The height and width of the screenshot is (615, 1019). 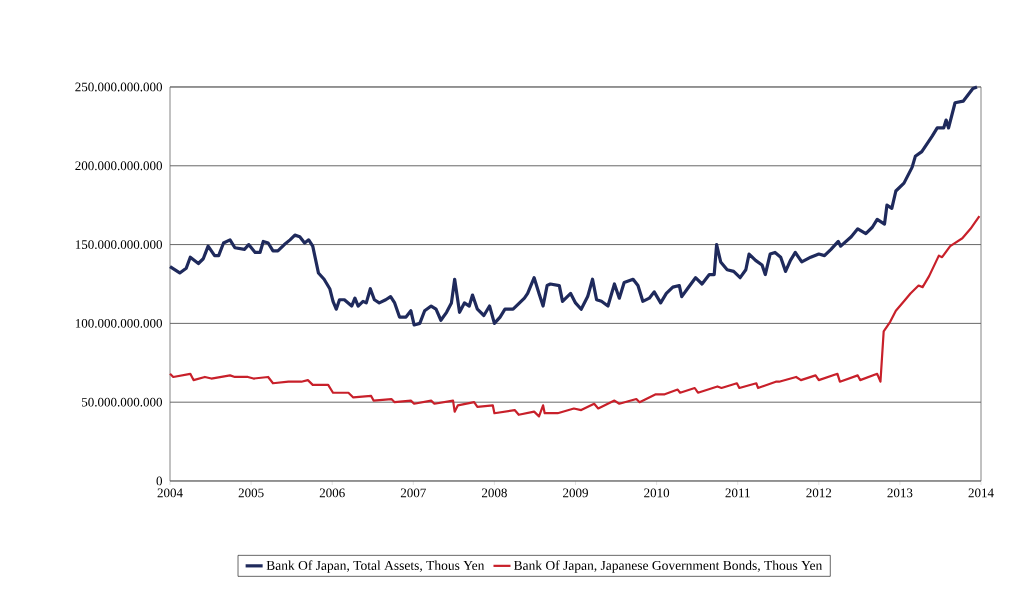 I want to click on x-tick-label: 2010, so click(x=657, y=493).